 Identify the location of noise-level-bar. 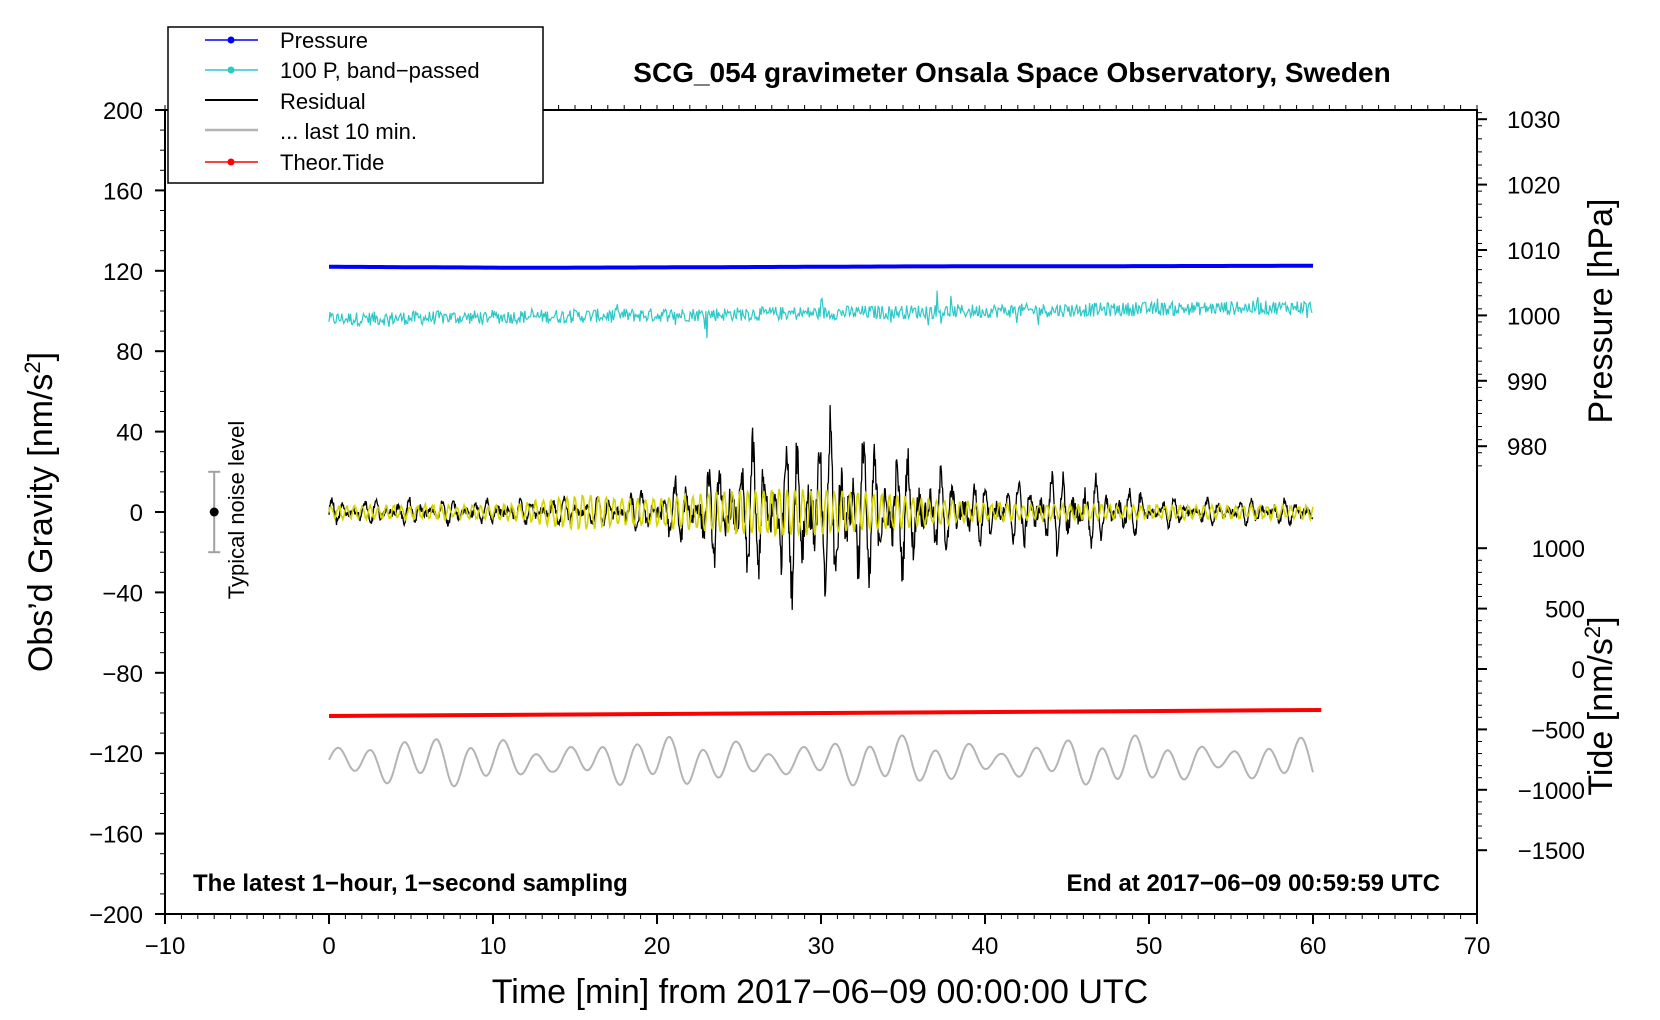
(214, 512).